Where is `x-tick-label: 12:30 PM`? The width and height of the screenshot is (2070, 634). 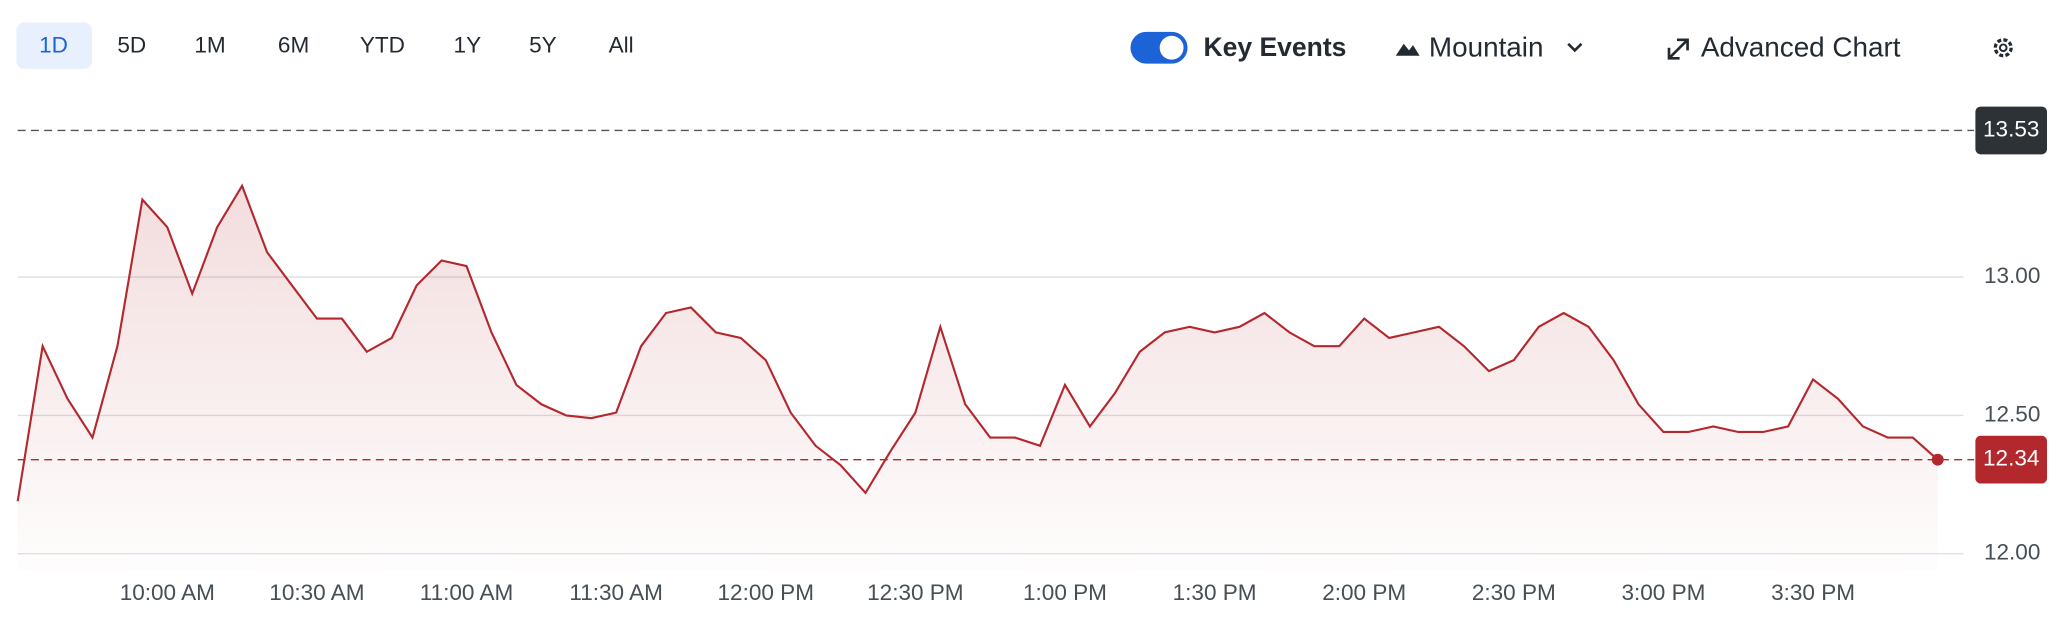 x-tick-label: 12:30 PM is located at coordinates (915, 592).